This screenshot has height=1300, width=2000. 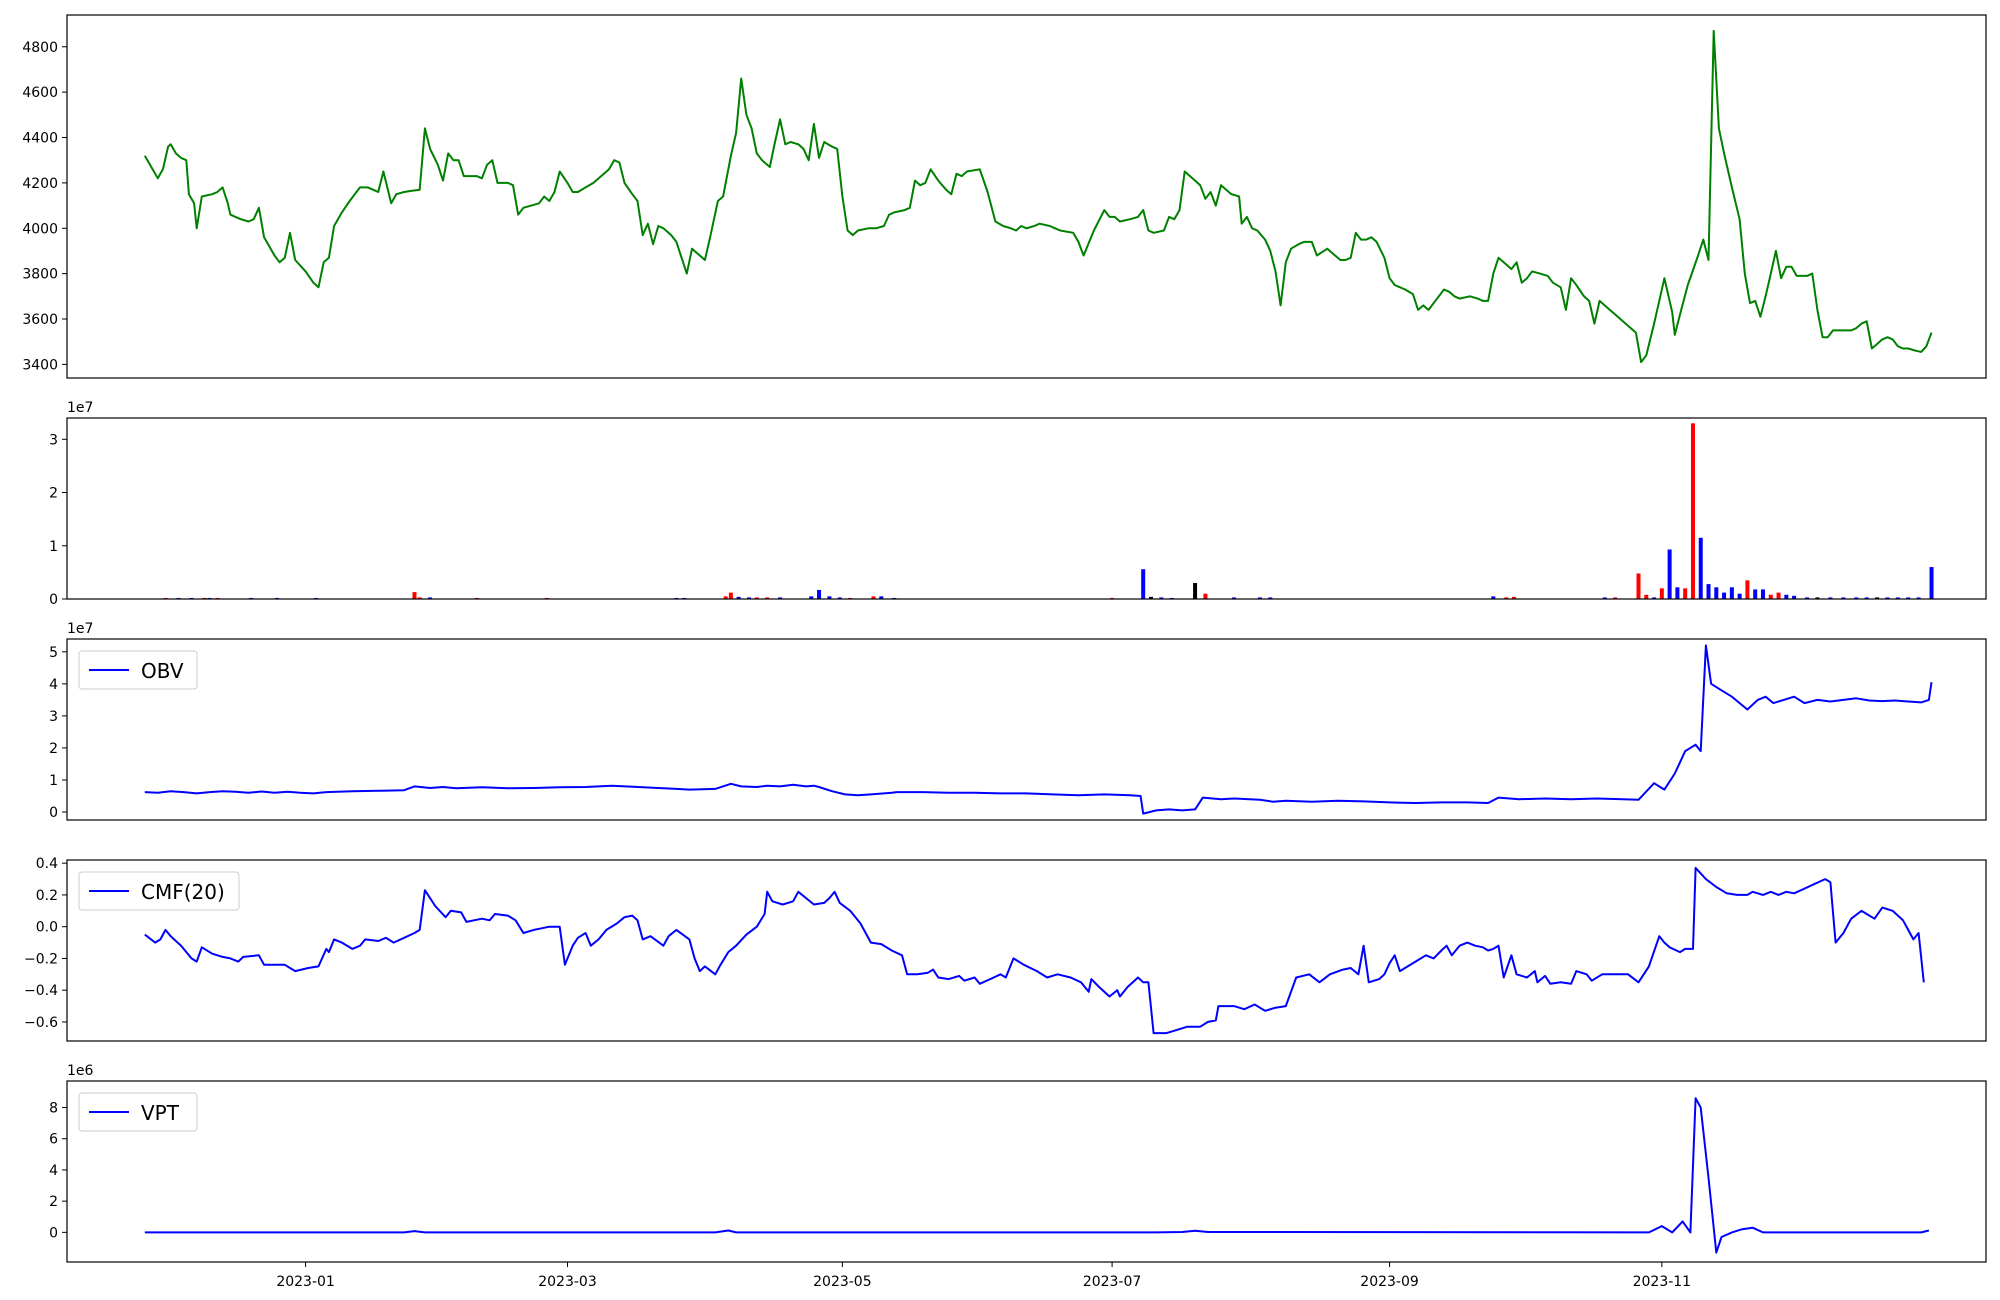 What do you see at coordinates (41, 959) in the screenshot?
I see `y-tick-label: −0.2` at bounding box center [41, 959].